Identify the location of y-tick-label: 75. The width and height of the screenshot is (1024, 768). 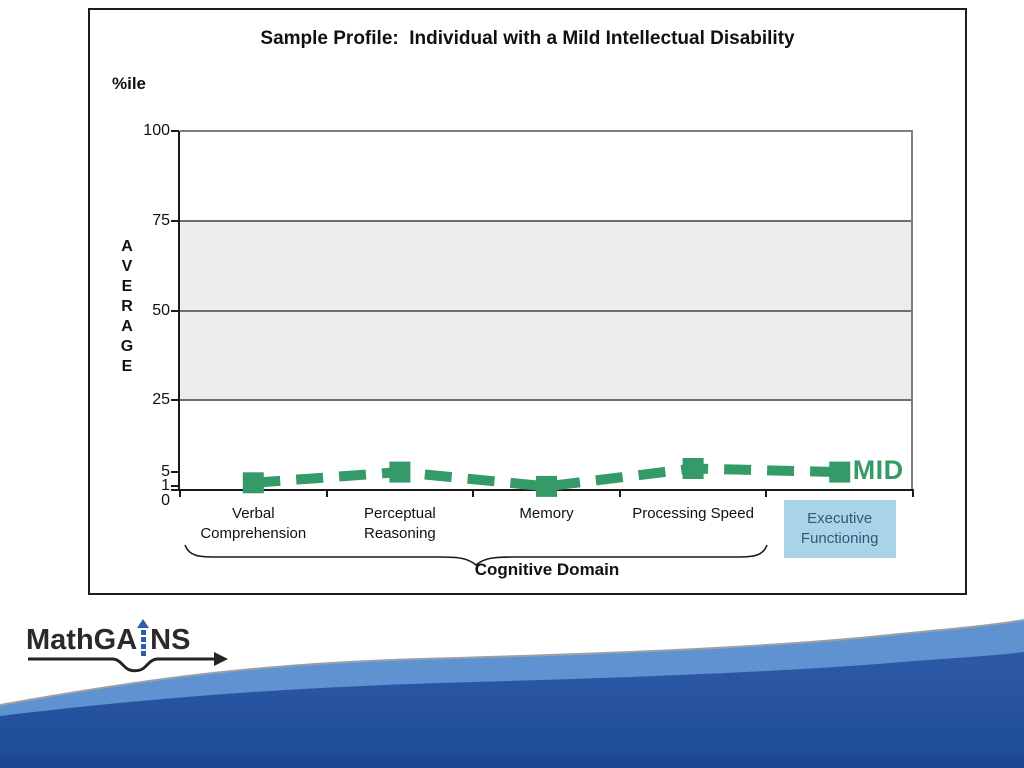
(161, 220).